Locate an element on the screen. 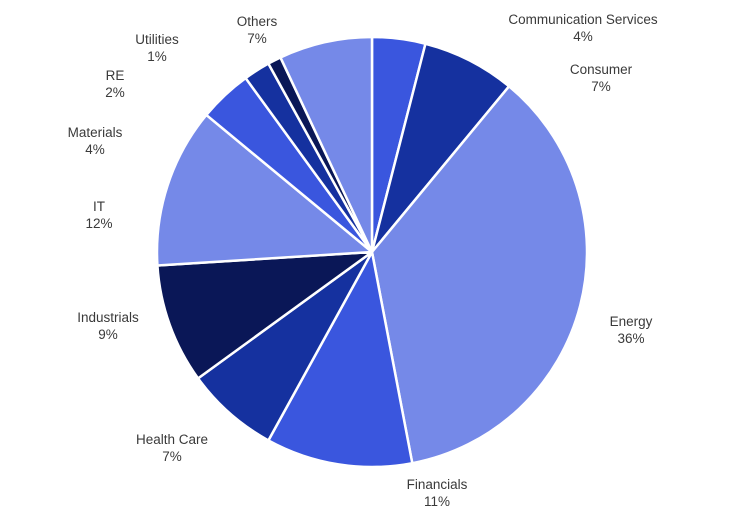 The image size is (745, 509). pie-slice-it is located at coordinates (264, 190).